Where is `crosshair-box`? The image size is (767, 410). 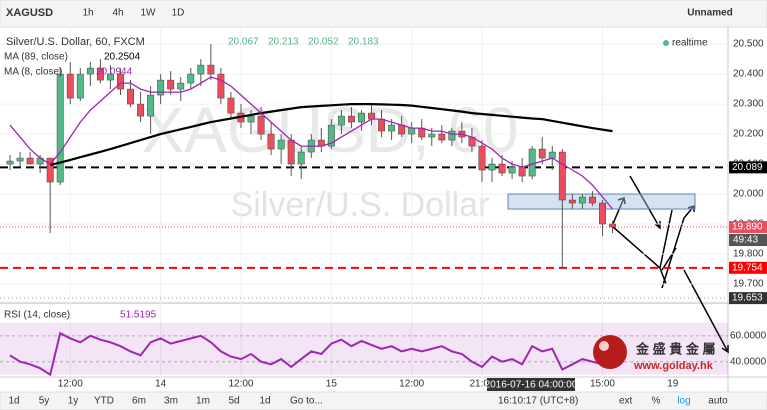 crosshair-box is located at coordinates (531, 384).